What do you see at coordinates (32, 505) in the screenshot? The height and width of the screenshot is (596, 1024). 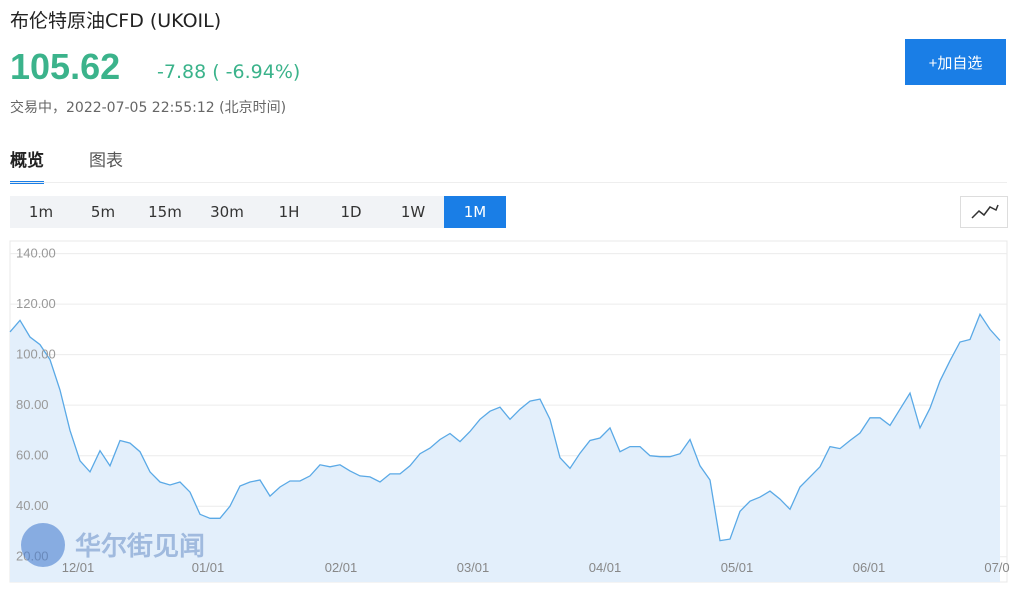 I see `y-tick-label: 40.00` at bounding box center [32, 505].